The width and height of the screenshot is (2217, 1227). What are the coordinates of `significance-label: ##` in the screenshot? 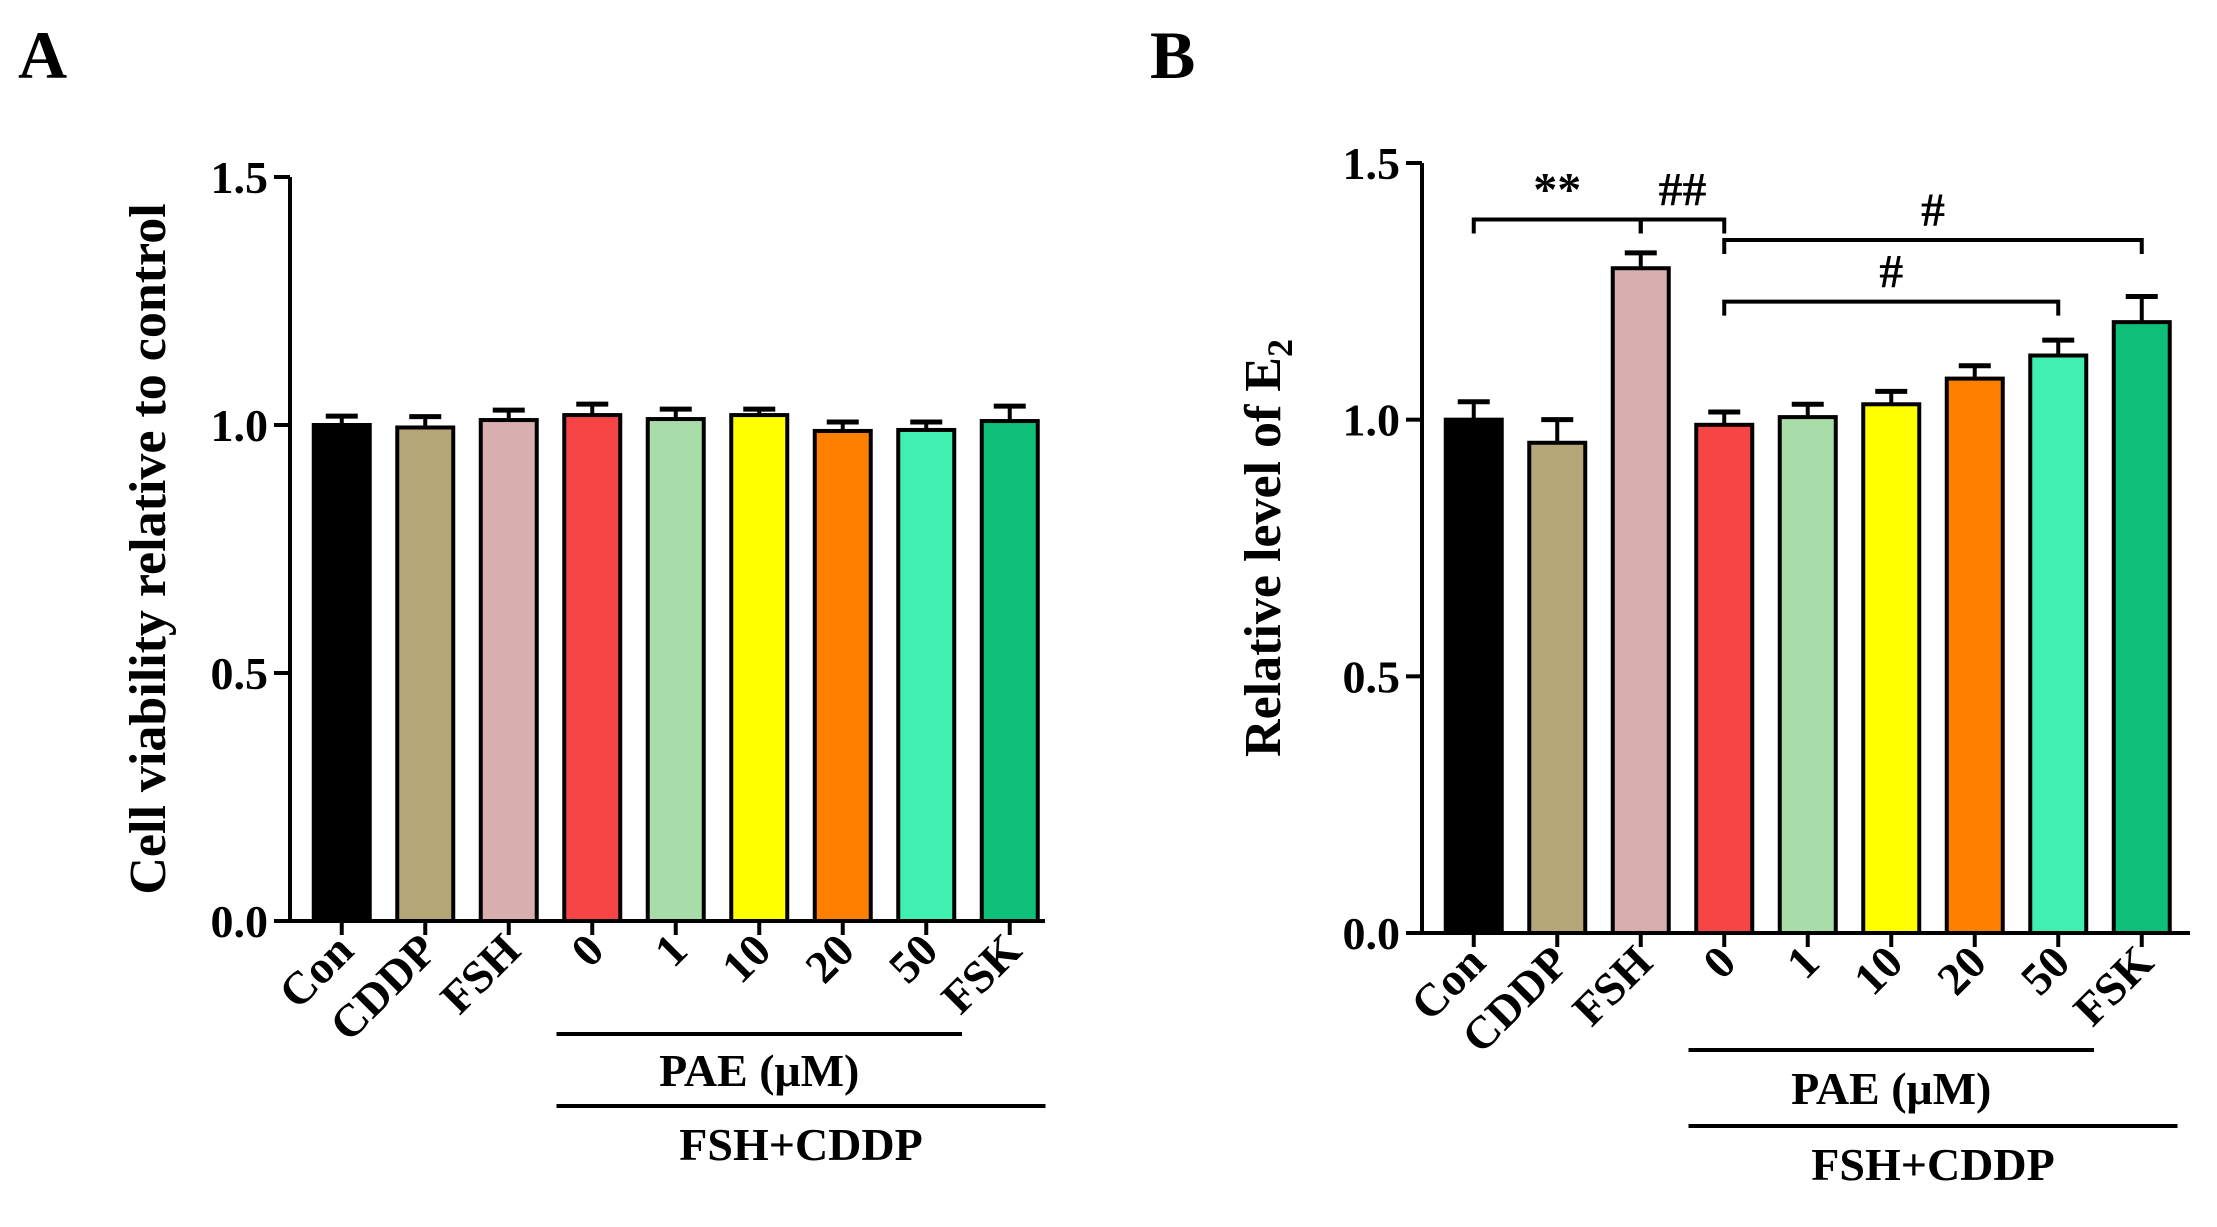 It's located at (1683, 189).